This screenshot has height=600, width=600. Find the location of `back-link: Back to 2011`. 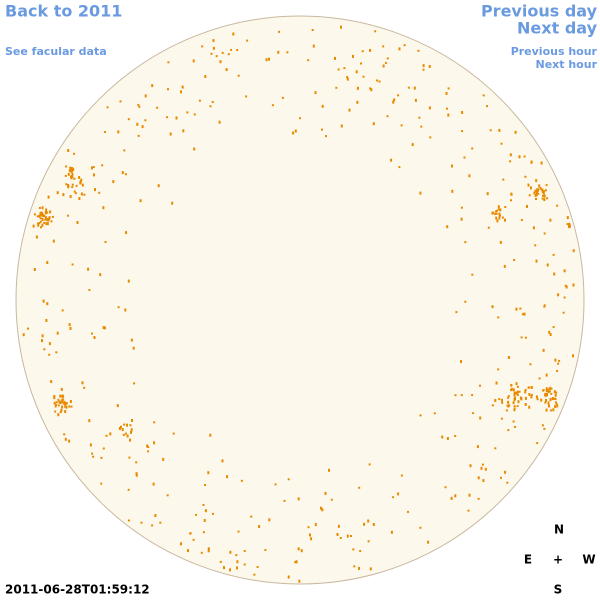

back-link: Back to 2011 is located at coordinates (63, 11).